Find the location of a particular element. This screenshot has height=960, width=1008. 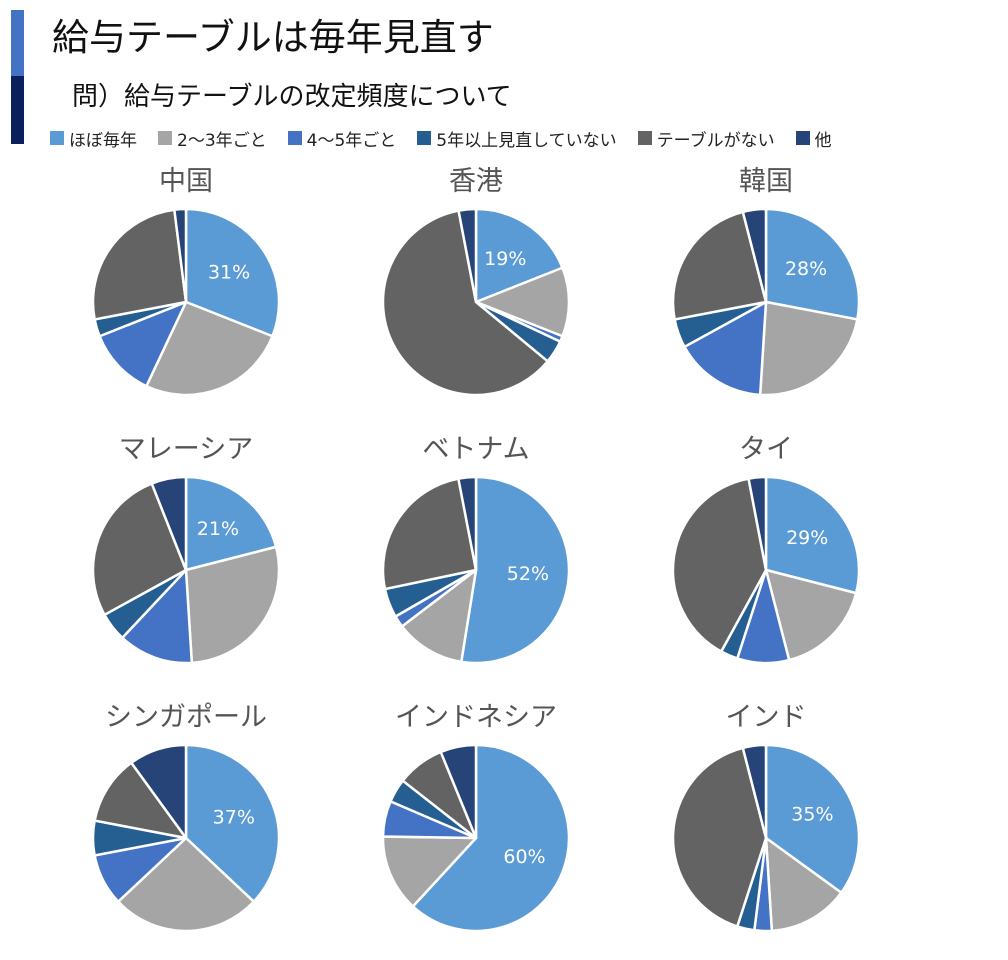

pie-chart: 37% is located at coordinates (186, 838).